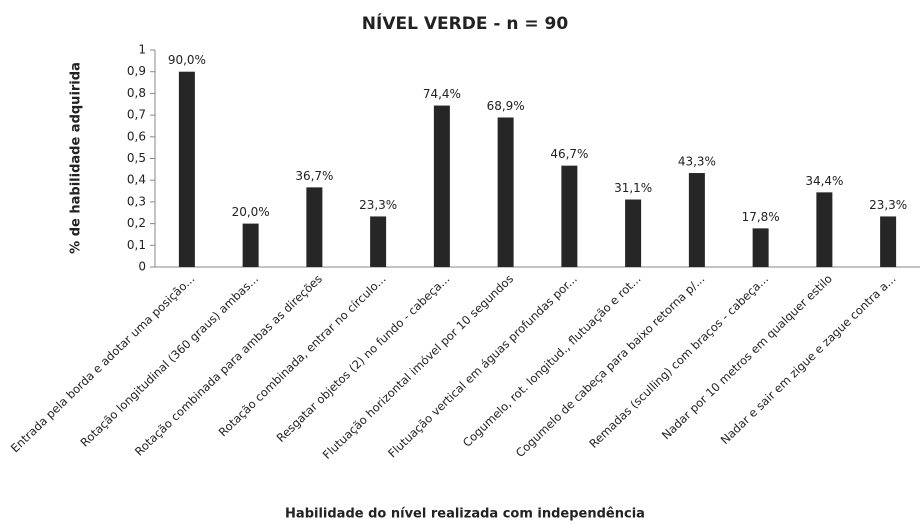  Describe the element at coordinates (136, 115) in the screenshot. I see `y-tick-label: 0,7` at that location.